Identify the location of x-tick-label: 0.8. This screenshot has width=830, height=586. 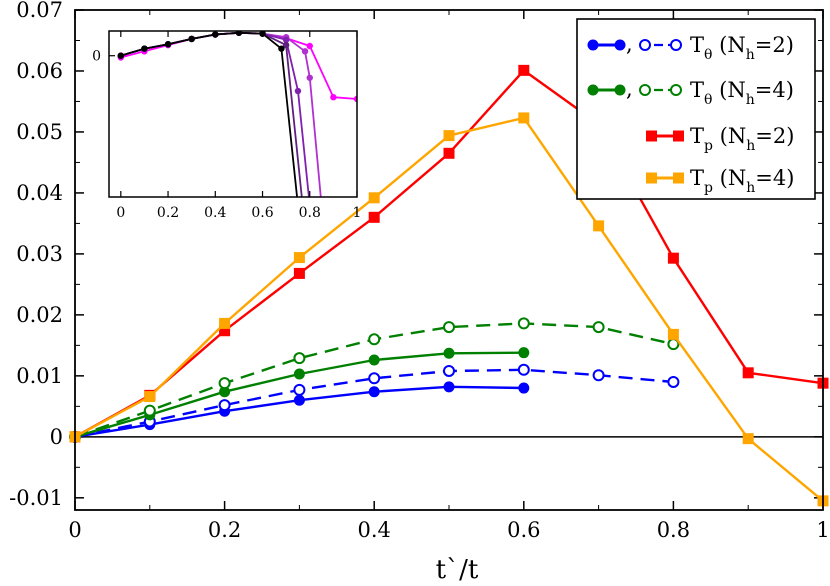
(673, 530).